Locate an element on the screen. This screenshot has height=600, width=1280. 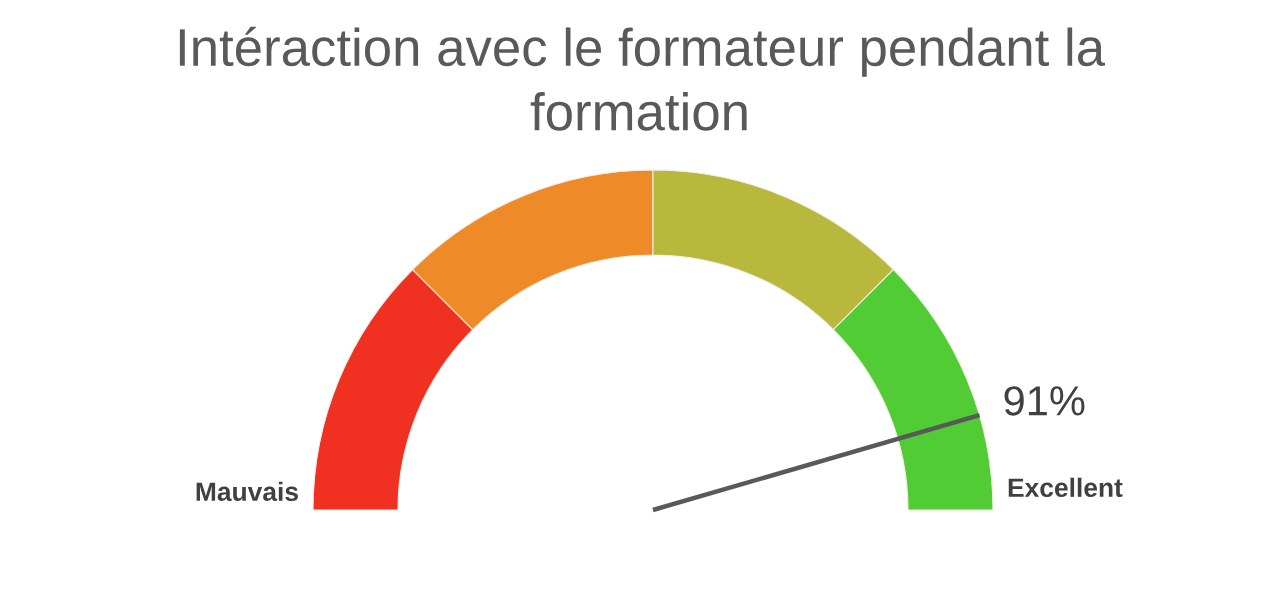
text: 91% is located at coordinates (1044, 401).